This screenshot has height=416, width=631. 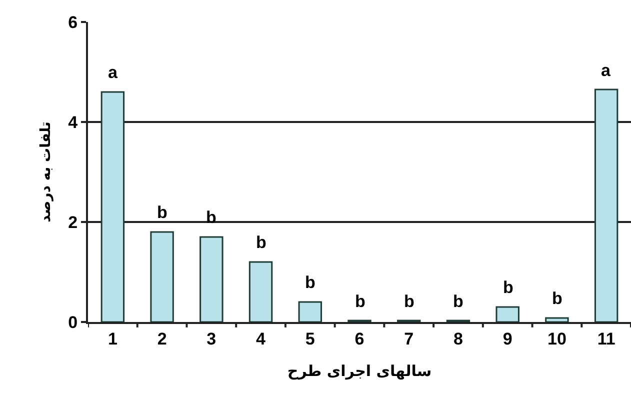 I want to click on x-tick-label: 8, so click(x=458, y=338).